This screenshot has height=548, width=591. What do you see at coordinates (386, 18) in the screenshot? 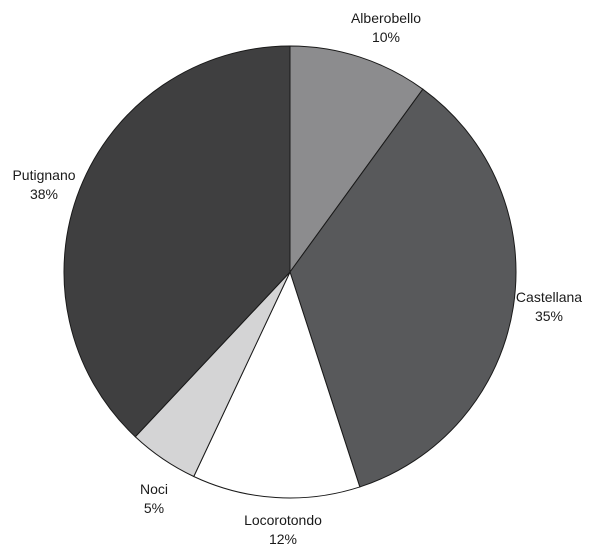
I see `slice-category-alberobello: Alberobello` at bounding box center [386, 18].